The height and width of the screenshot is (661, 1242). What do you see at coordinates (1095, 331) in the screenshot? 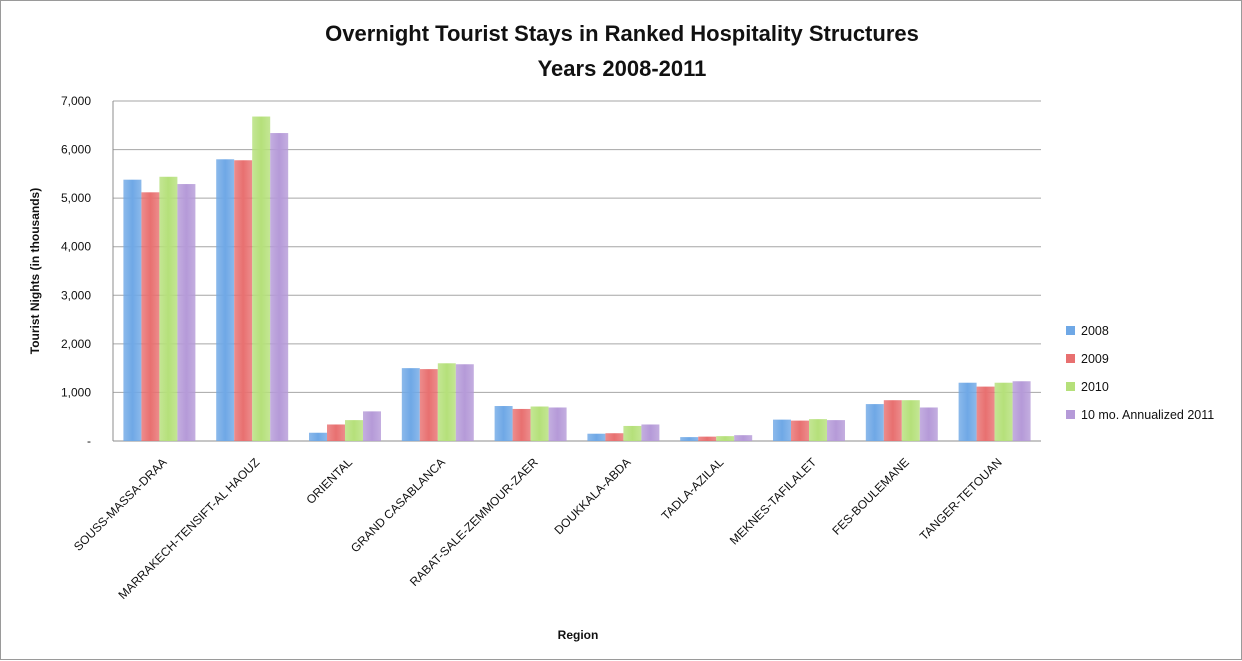
I see `legend-label: 2008` at bounding box center [1095, 331].